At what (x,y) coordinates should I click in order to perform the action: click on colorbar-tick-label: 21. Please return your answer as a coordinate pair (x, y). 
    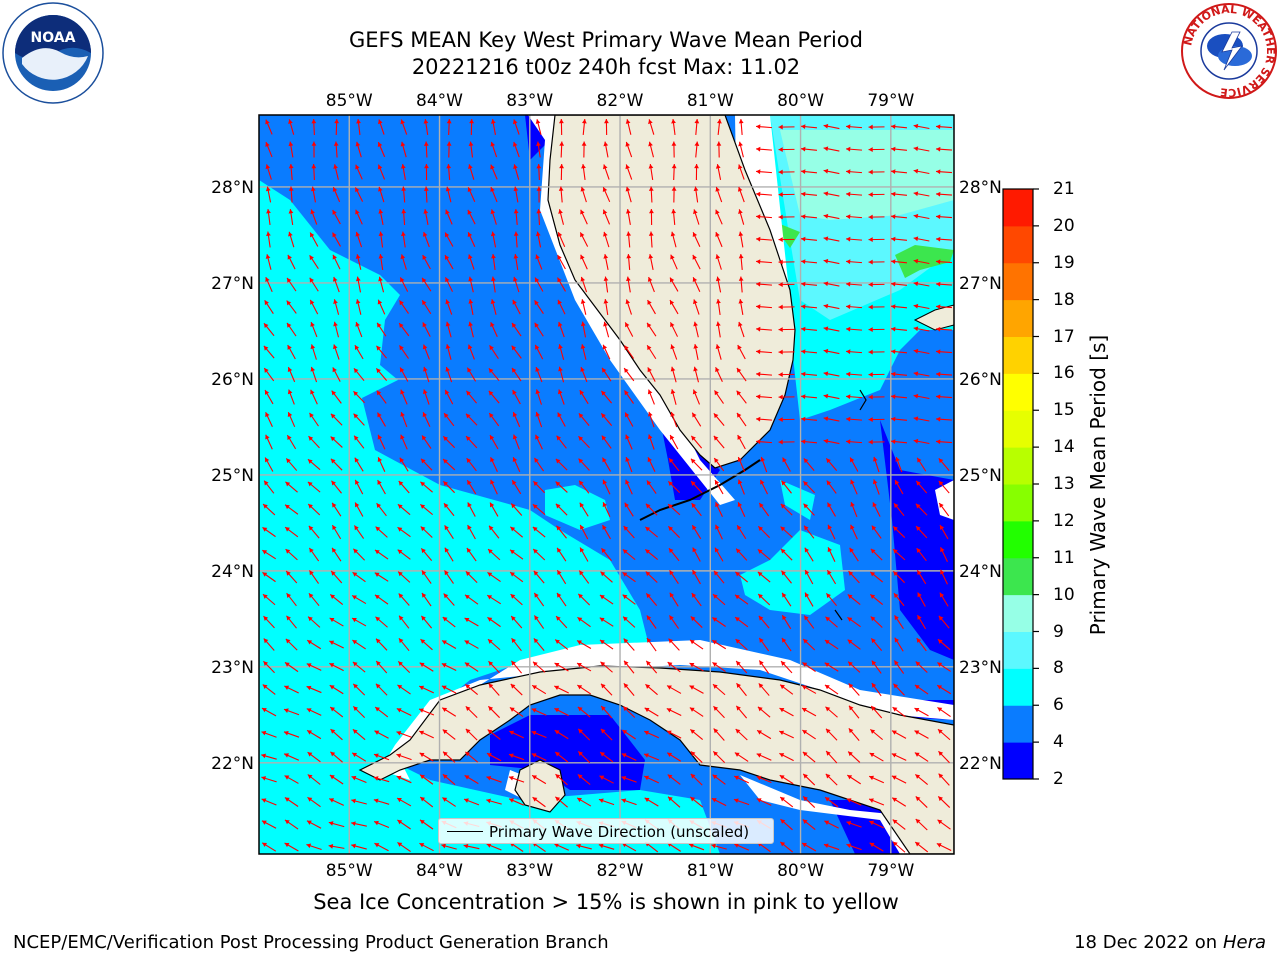
    Looking at the image, I should click on (1064, 189).